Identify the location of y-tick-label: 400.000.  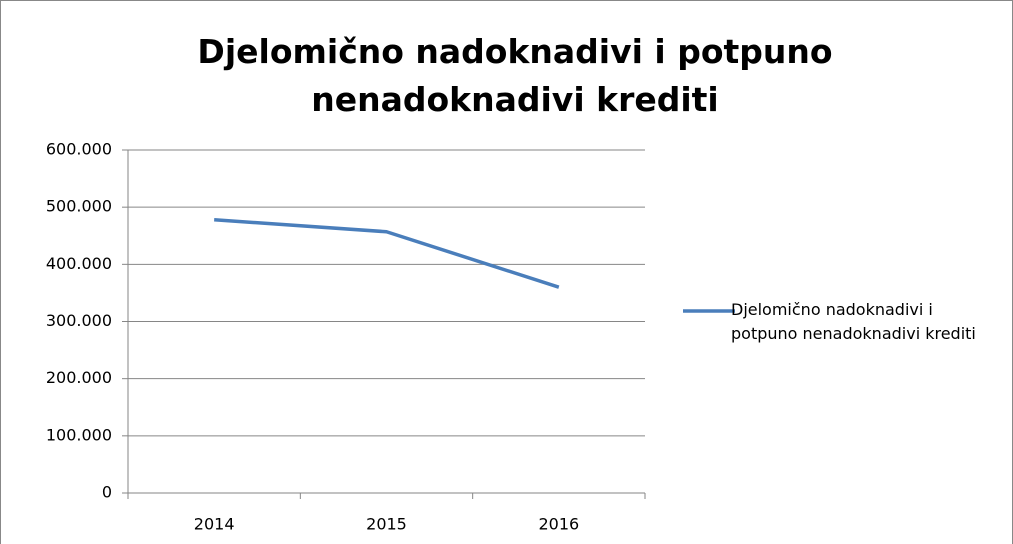
(79, 263).